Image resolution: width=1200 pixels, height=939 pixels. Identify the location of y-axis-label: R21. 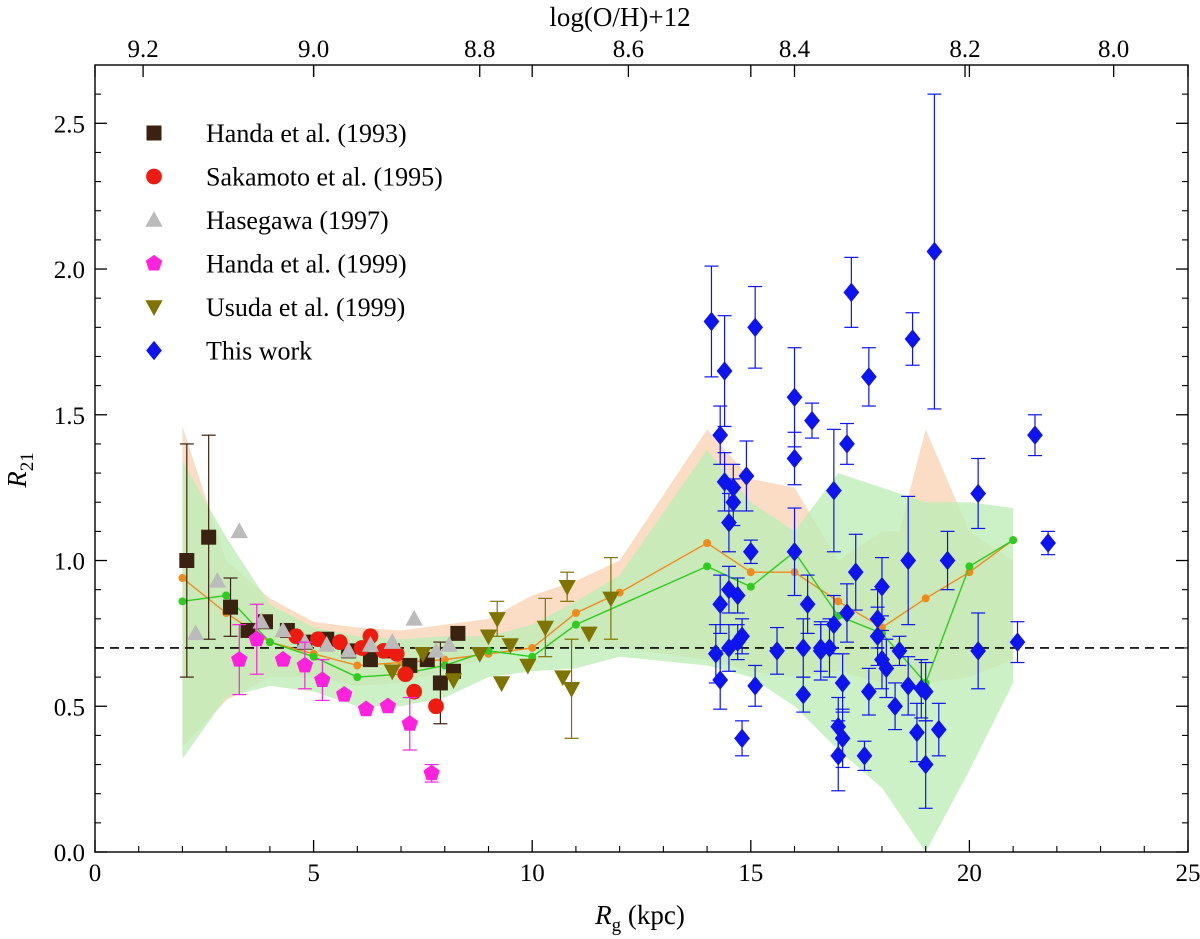
(20, 470).